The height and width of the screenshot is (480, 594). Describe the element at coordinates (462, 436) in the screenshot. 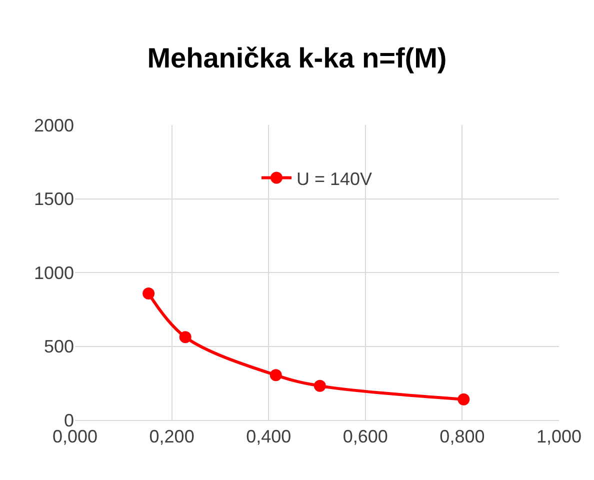

I see `x-tick-label: 0,800` at that location.